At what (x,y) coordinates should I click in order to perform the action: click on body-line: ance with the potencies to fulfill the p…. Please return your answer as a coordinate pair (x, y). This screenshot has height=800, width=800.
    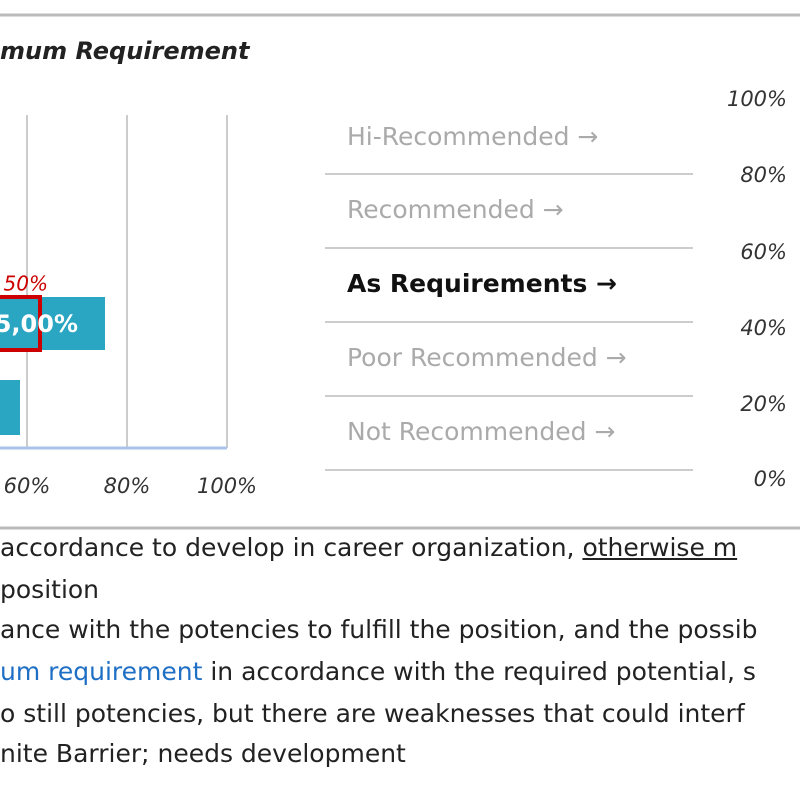
    Looking at the image, I should click on (379, 629).